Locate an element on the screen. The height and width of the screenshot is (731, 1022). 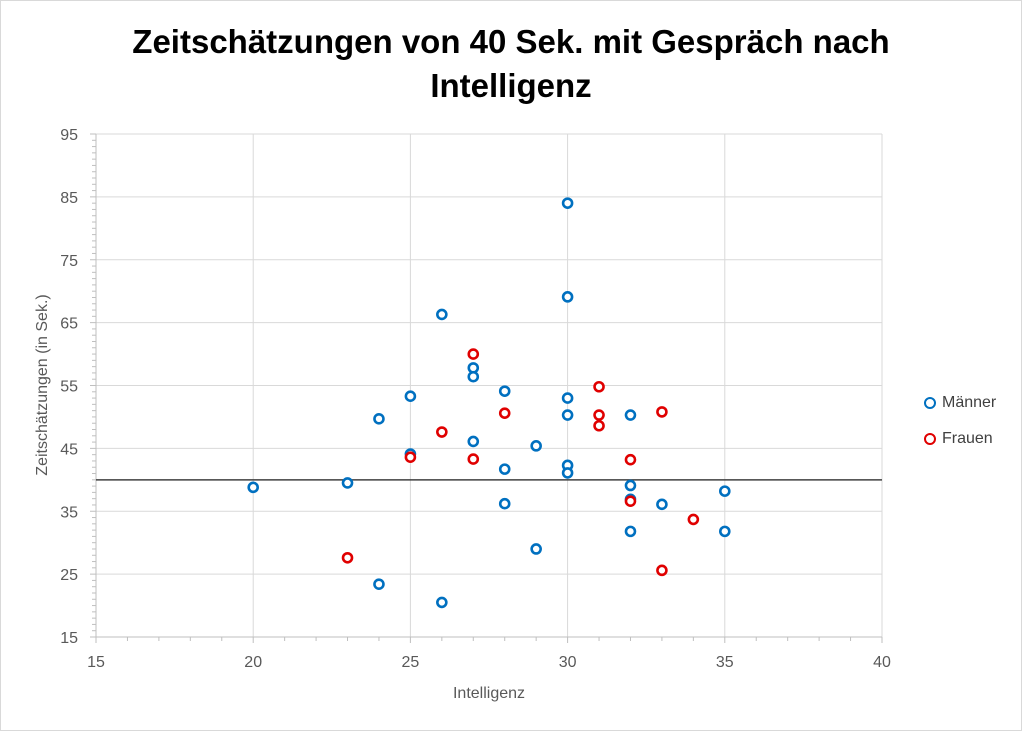
x-tick-label: 30 is located at coordinates (568, 662).